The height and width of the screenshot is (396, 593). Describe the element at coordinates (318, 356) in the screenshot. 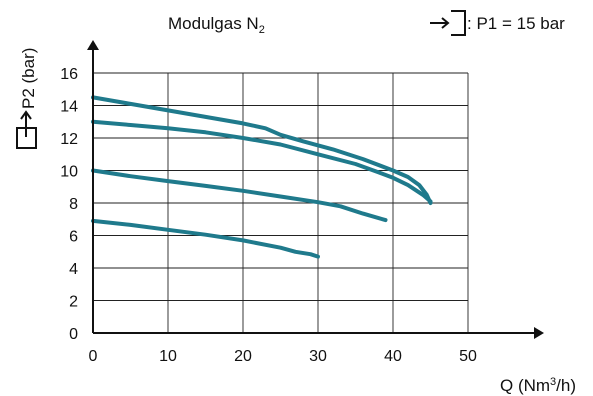

I see `x-tick-label: 30` at that location.